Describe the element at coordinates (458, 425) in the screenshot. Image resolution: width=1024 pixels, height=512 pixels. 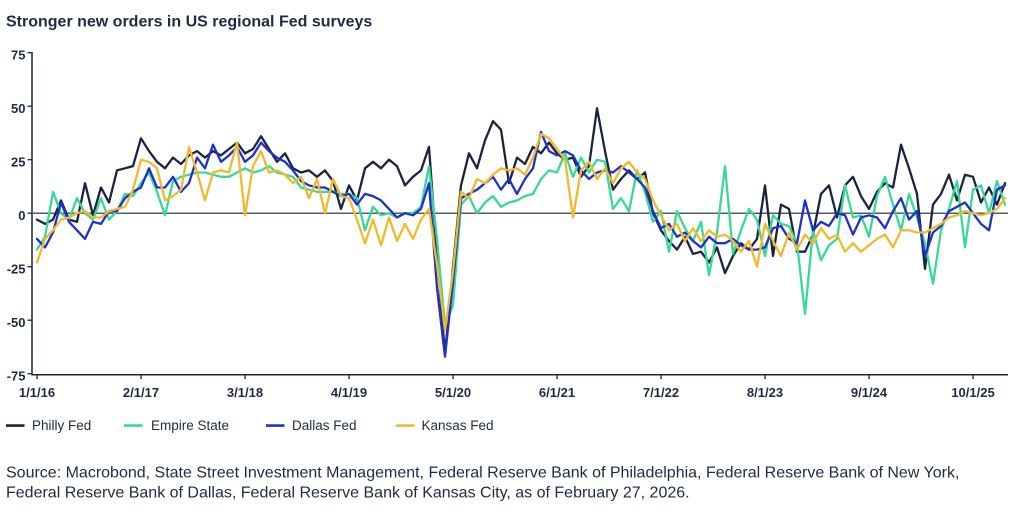
I see `svg-text: Kansas Fed` at that location.